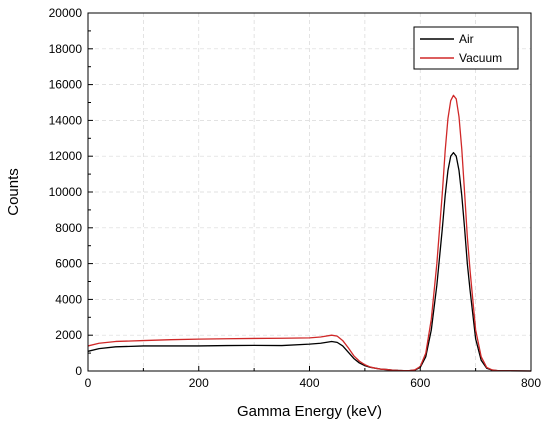 Image resolution: width=550 pixels, height=429 pixels. What do you see at coordinates (13, 192) in the screenshot?
I see `y-axis-title: Counts` at bounding box center [13, 192].